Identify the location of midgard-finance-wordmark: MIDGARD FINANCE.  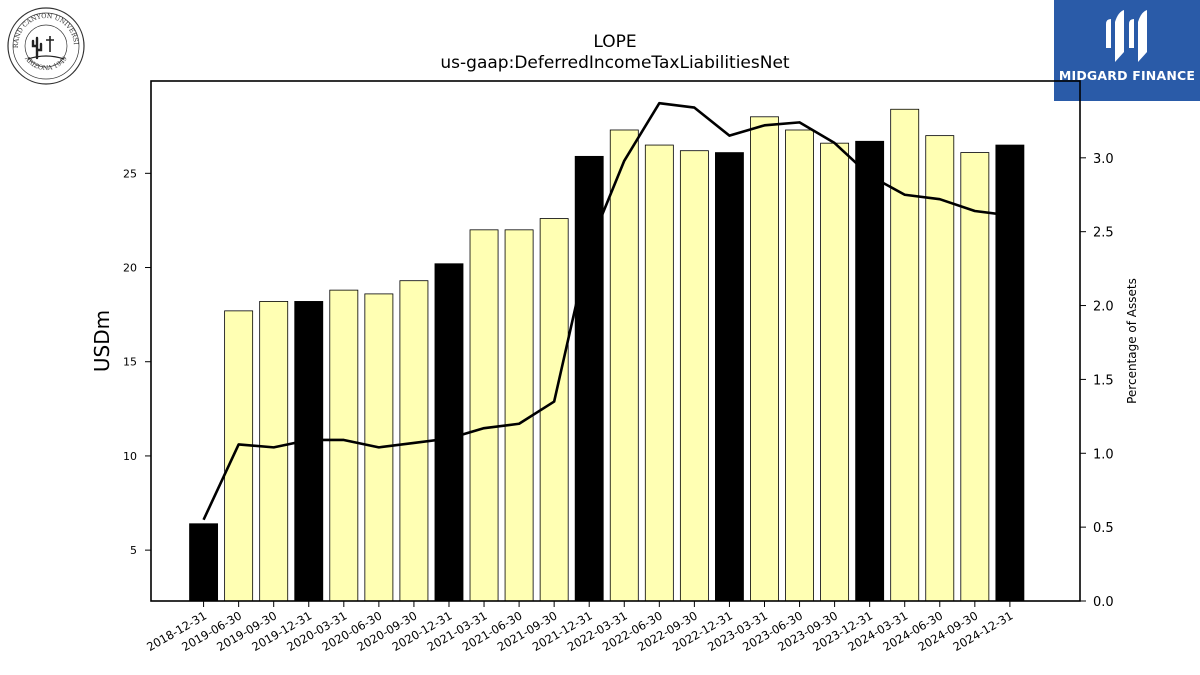
(1127, 75).